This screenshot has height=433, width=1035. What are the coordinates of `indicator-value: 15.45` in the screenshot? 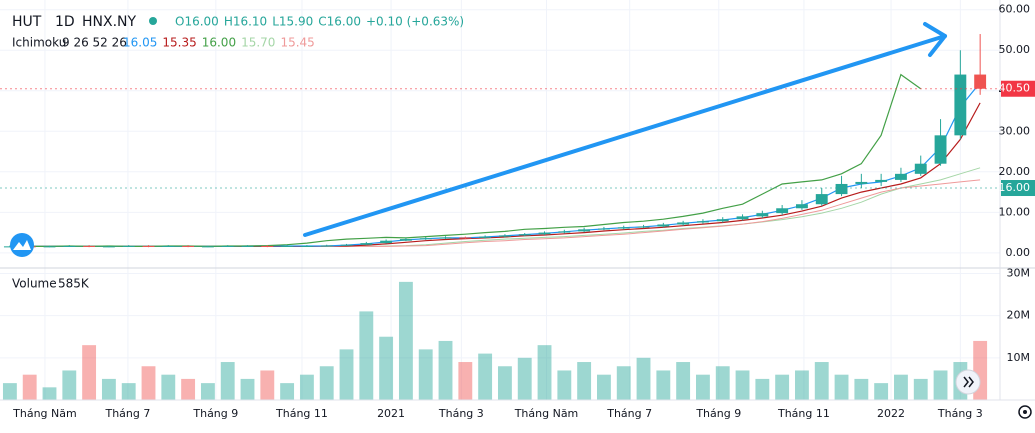 It's located at (297, 43).